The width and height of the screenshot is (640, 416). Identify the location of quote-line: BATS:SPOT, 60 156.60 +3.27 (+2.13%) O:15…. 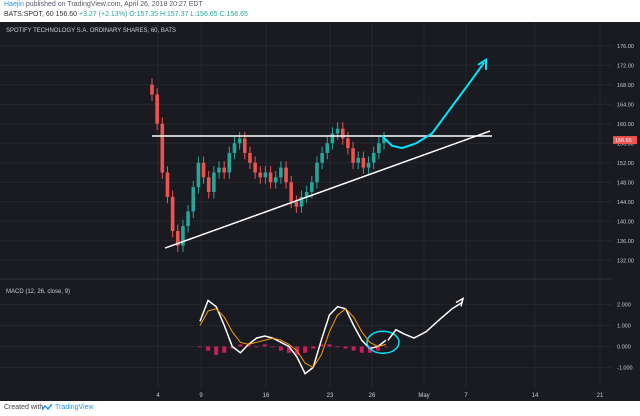
(126, 14).